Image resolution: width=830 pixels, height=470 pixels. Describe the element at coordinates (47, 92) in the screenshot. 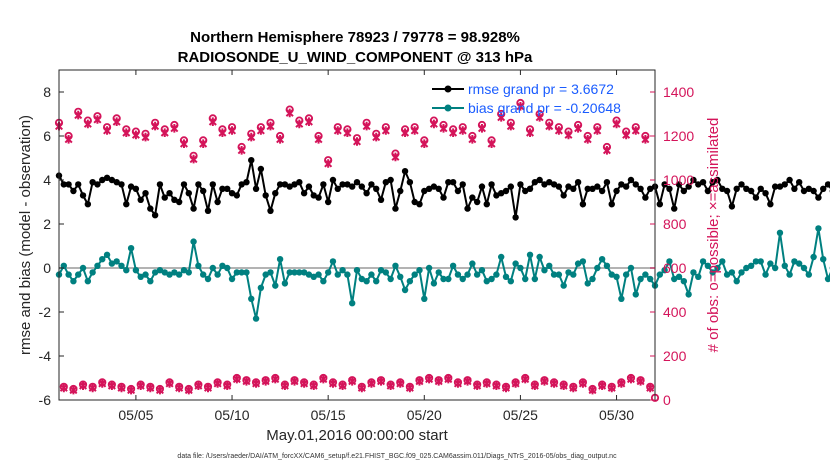

I see `y-tick-label: 8` at that location.